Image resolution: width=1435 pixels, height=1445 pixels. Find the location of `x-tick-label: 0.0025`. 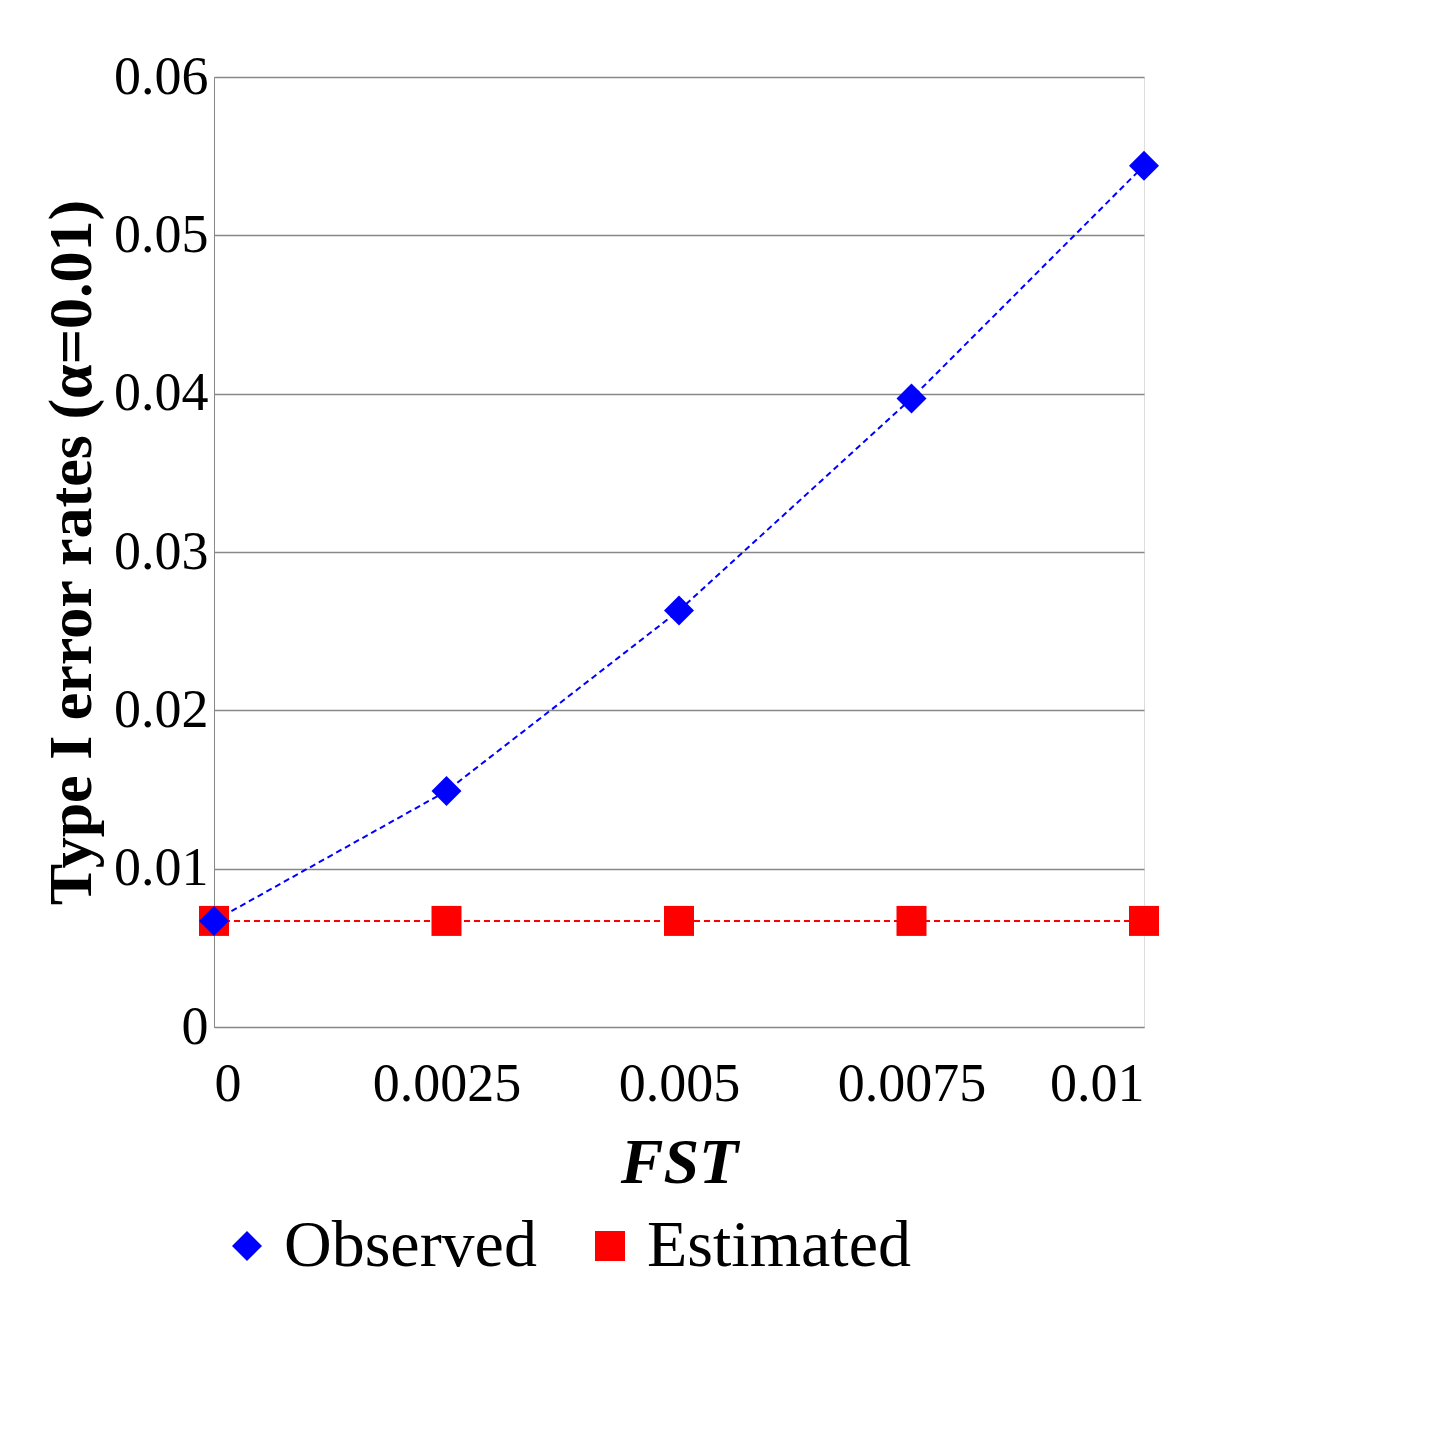

x-tick-label: 0.0025 is located at coordinates (447, 1082).